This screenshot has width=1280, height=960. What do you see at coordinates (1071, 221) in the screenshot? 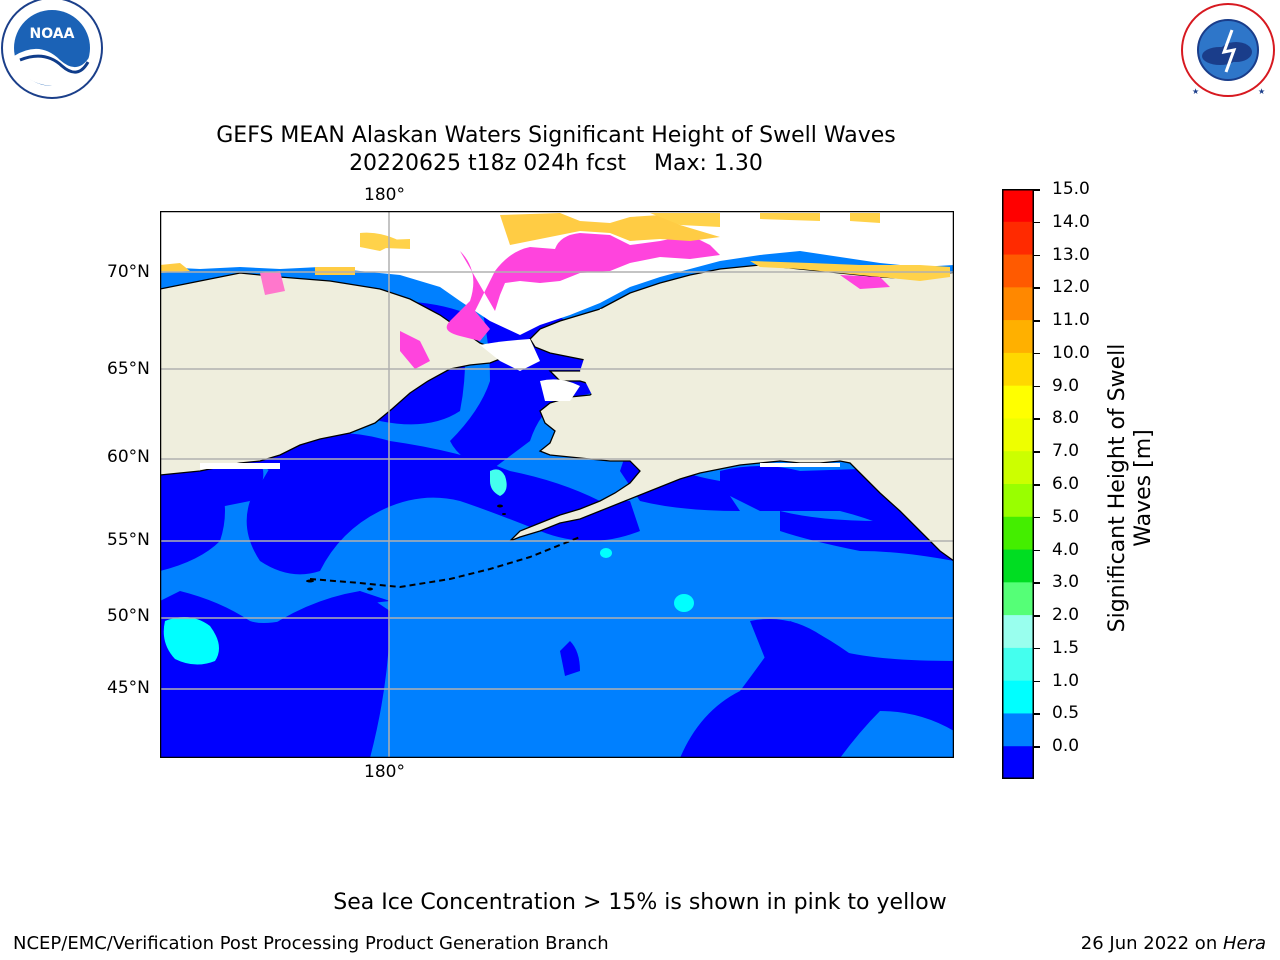
I see `colorbar-tick-label: 14.0` at bounding box center [1071, 221].